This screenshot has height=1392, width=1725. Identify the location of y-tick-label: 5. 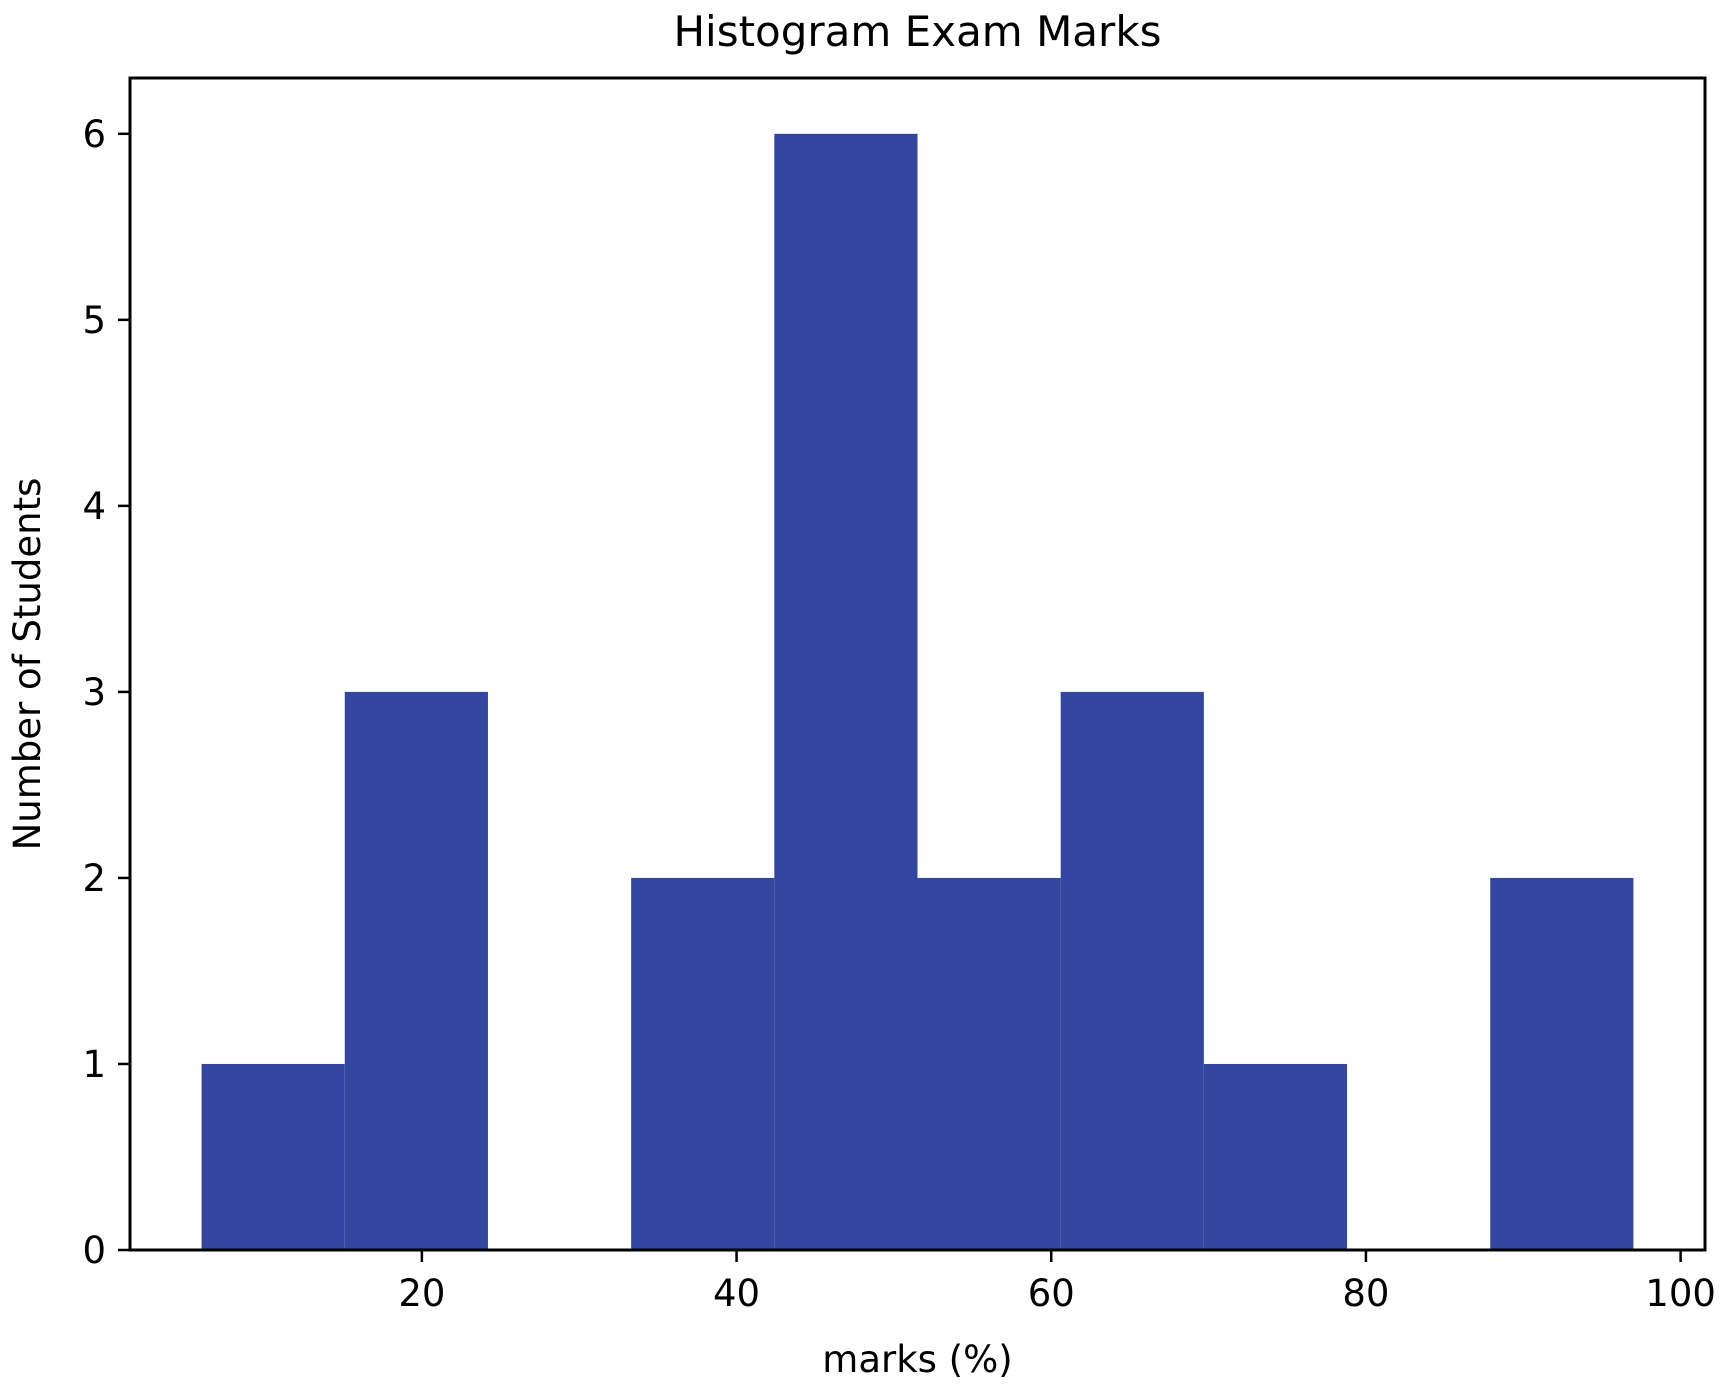
(94, 320).